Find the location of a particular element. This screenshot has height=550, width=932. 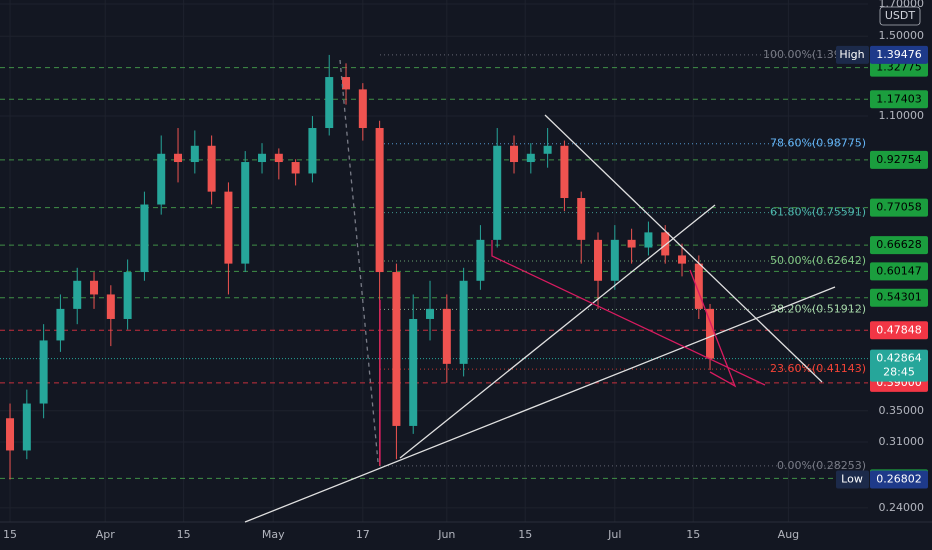

fib-label: 78.60%(0.98775) is located at coordinates (818, 143).